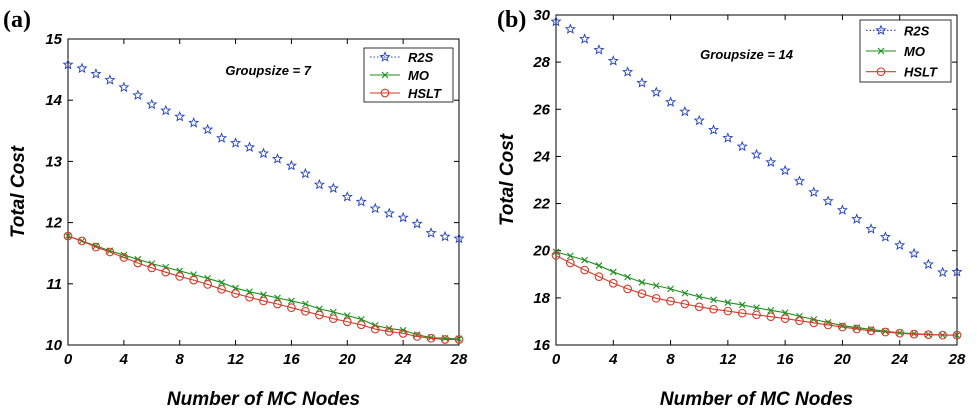 The image size is (980, 410). What do you see at coordinates (785, 359) in the screenshot?
I see `x-tick-label: 16` at bounding box center [785, 359].